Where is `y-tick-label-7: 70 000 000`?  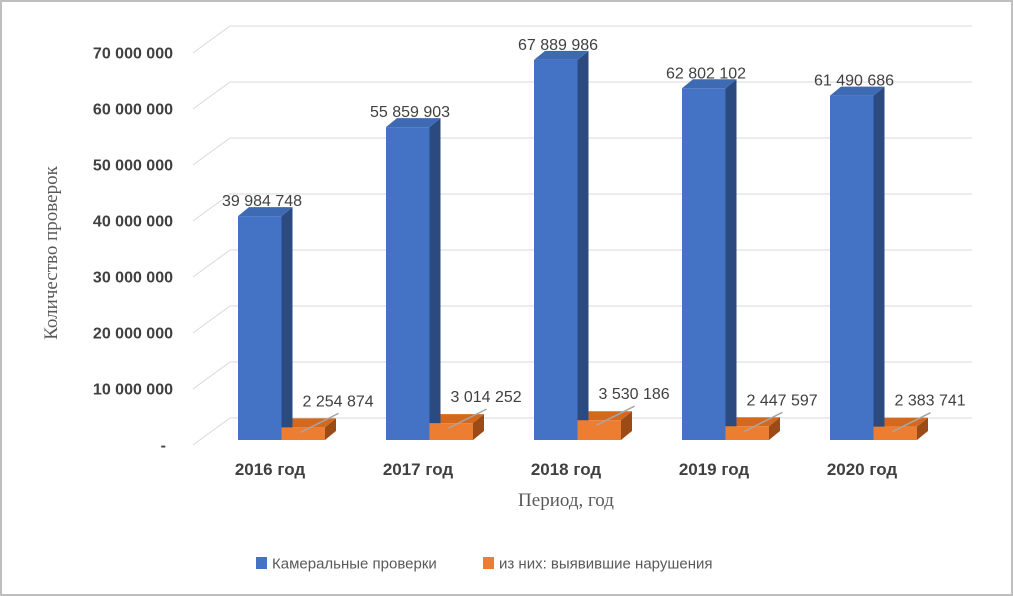
y-tick-label-7: 70 000 000 is located at coordinates (133, 54).